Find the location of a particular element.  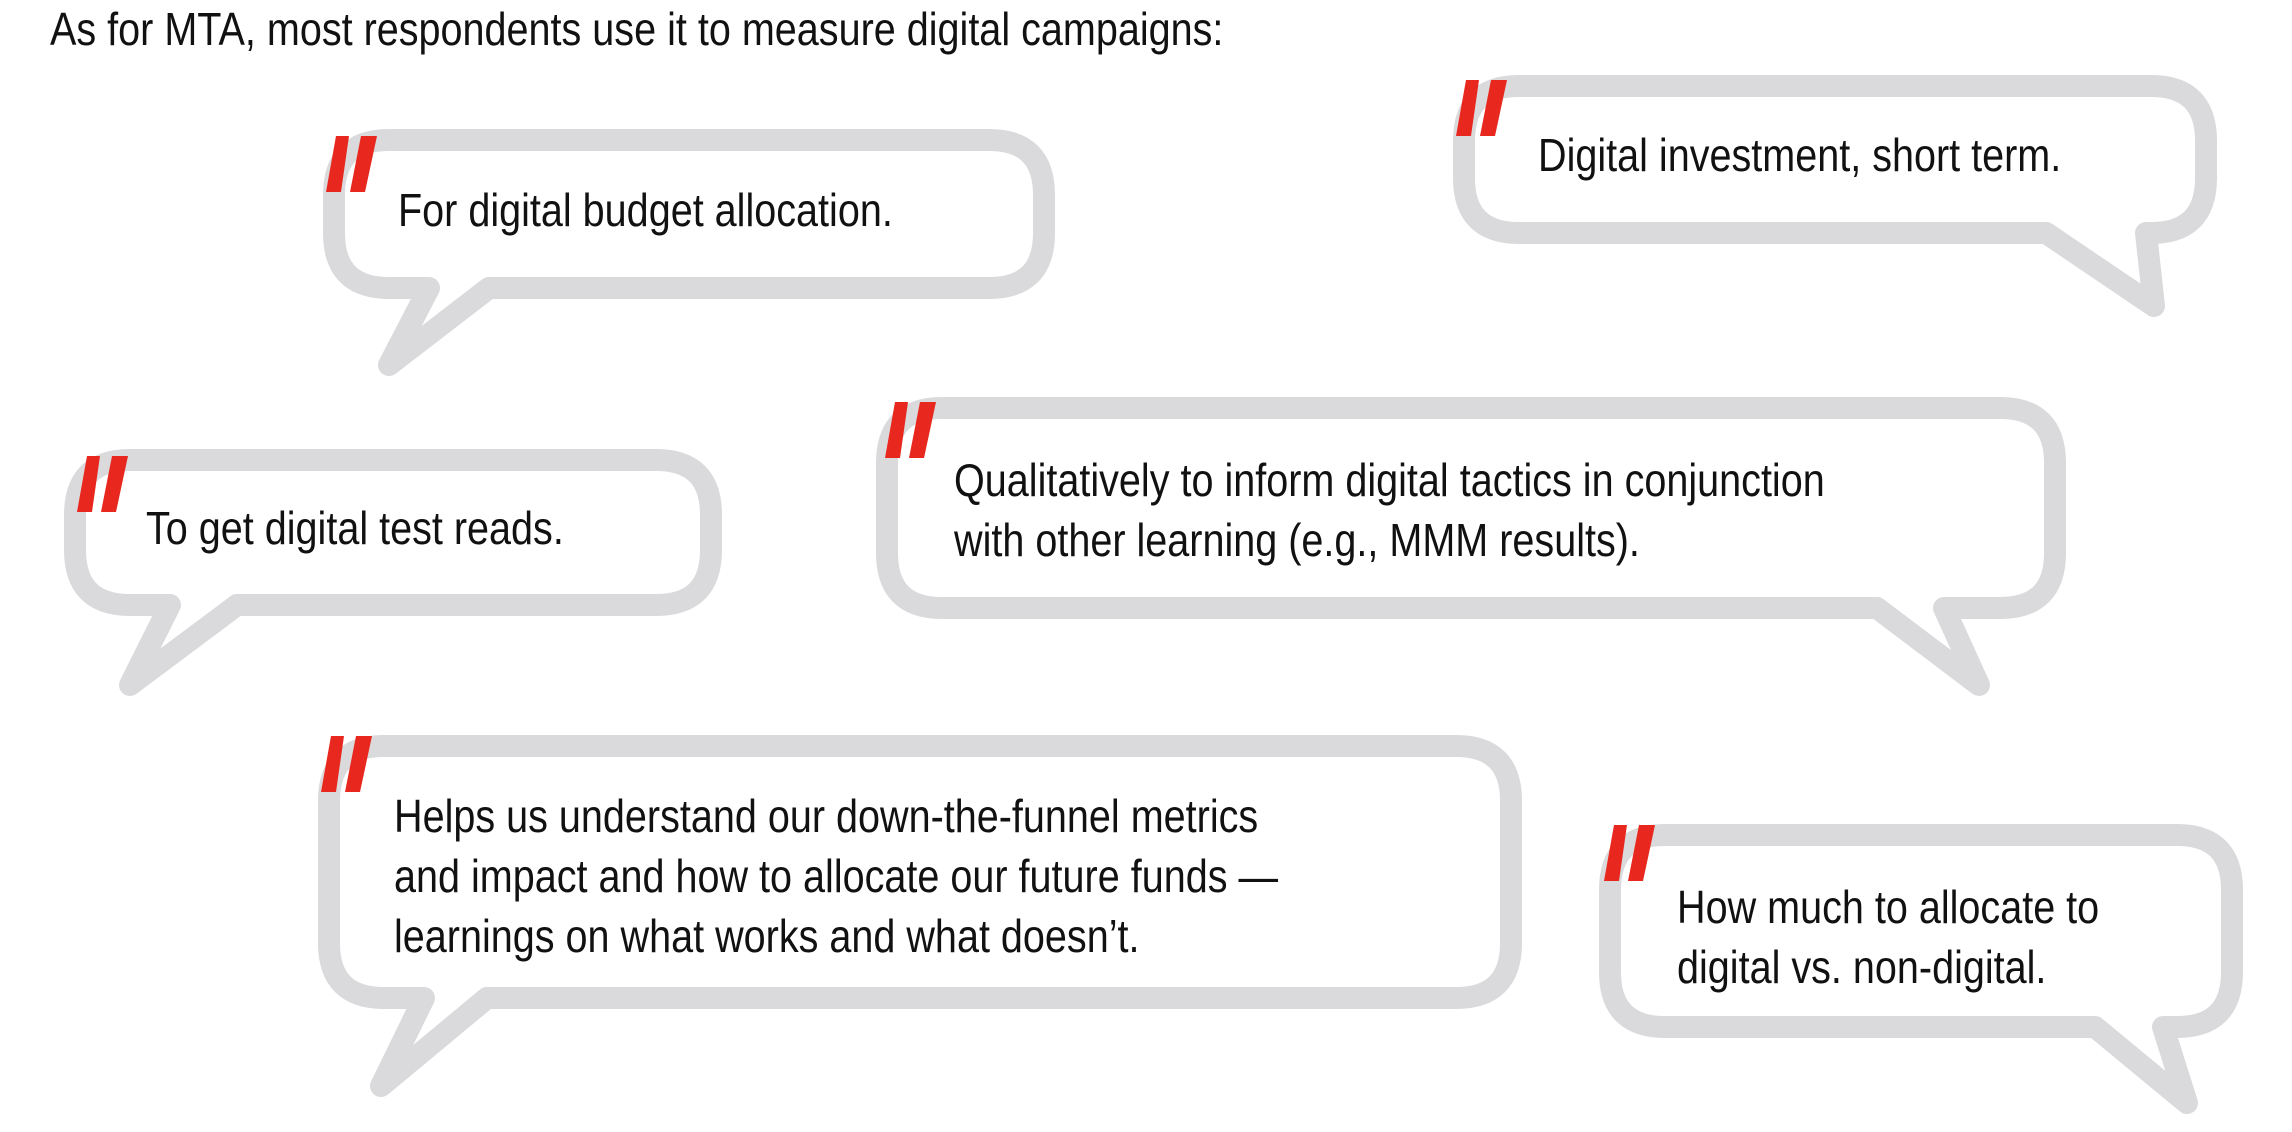

quote-line: digital vs. non-digital. is located at coordinates (1862, 967).